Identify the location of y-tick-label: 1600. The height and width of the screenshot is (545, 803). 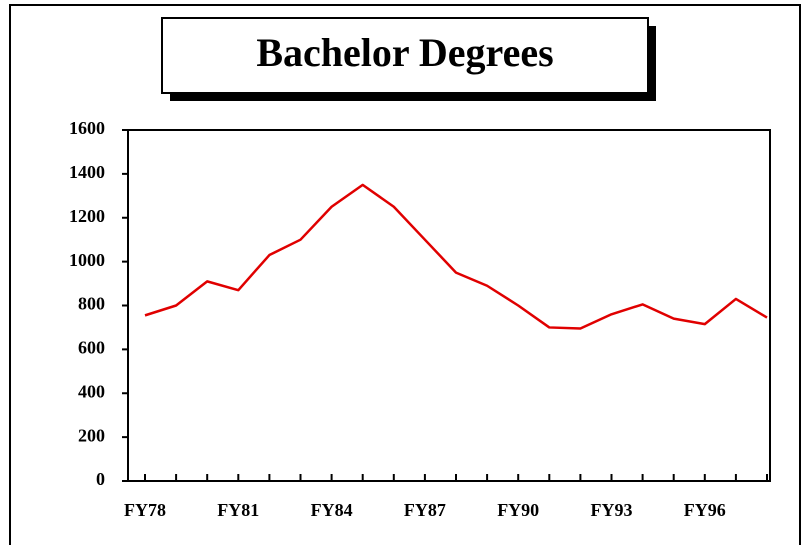
(87, 128).